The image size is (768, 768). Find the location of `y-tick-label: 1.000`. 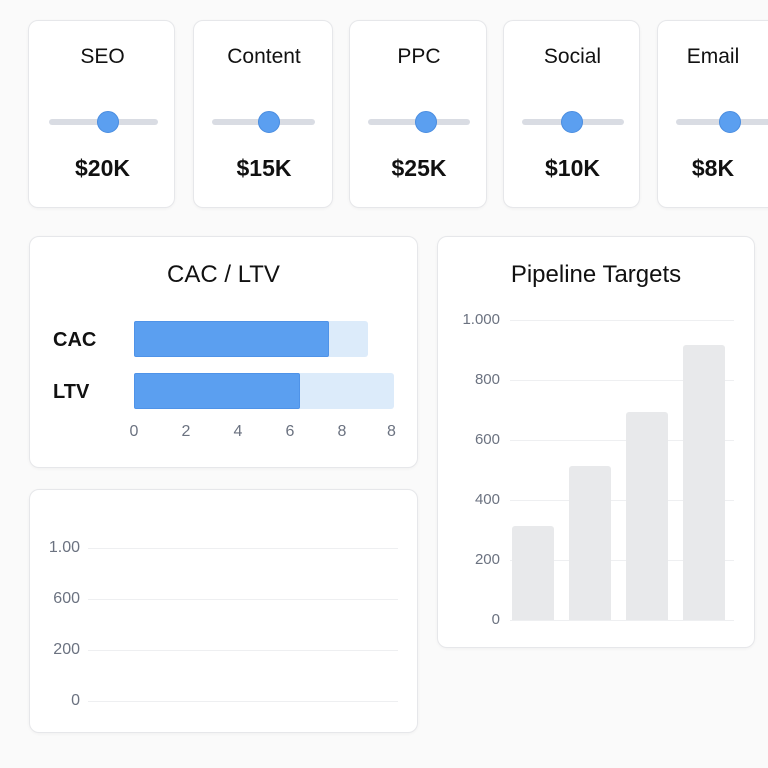

y-tick-label: 1.000 is located at coordinates (481, 319).